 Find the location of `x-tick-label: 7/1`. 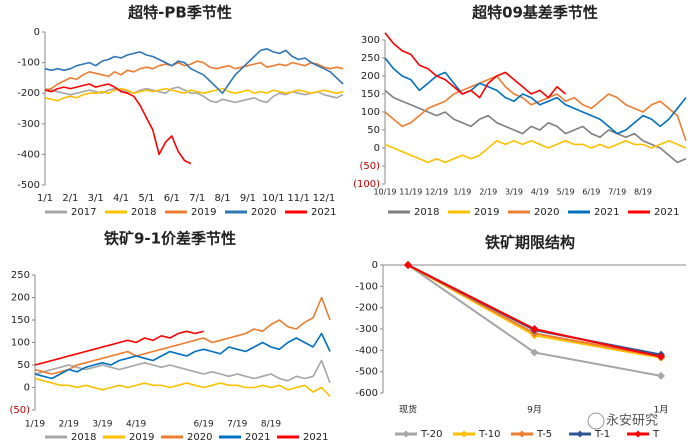

x-tick-label: 7/1 is located at coordinates (197, 198).